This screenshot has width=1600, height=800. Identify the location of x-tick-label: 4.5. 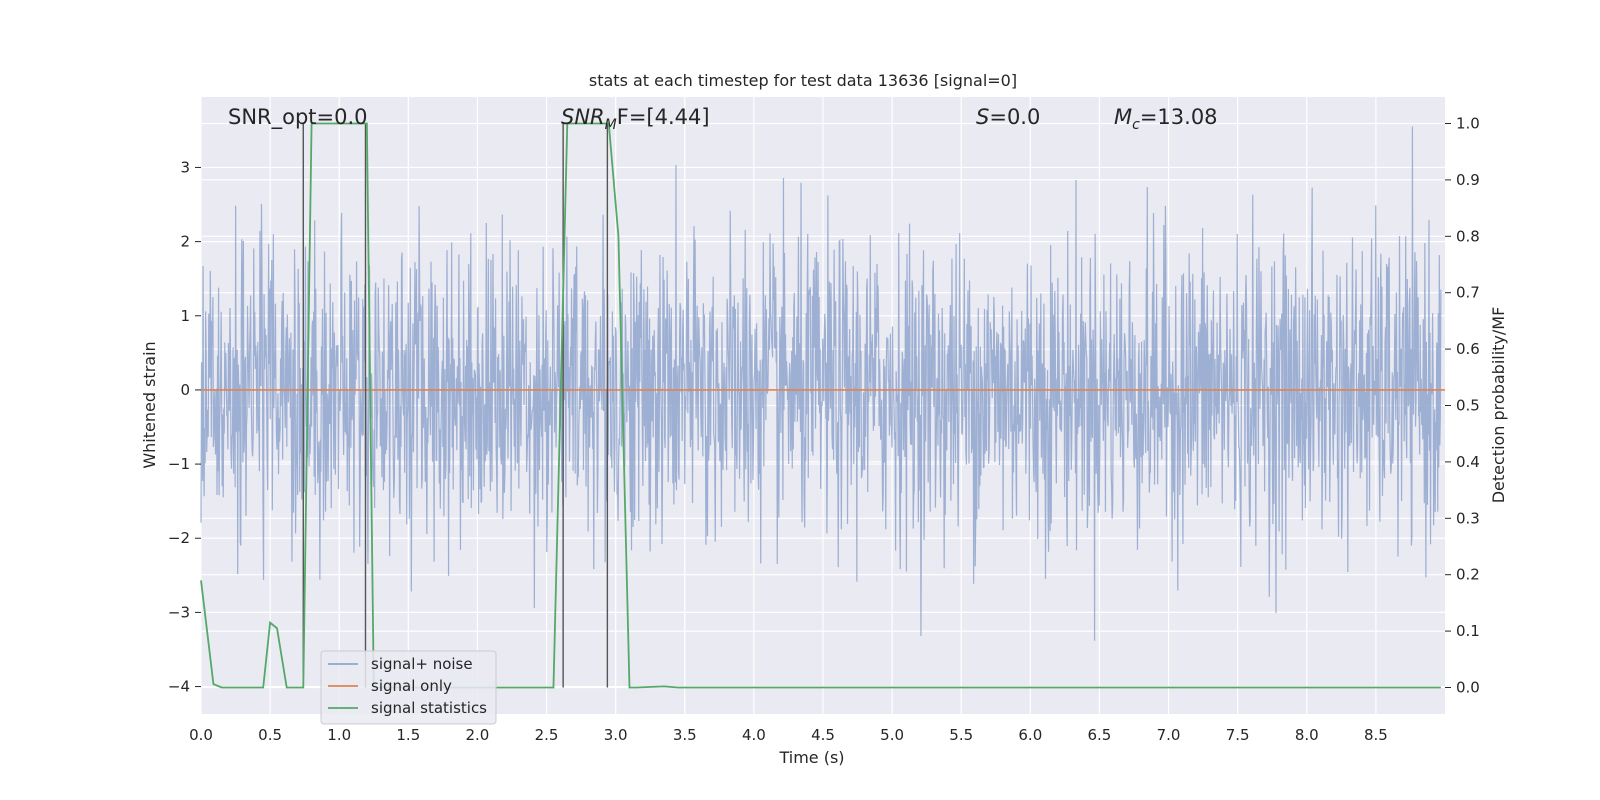
(823, 735).